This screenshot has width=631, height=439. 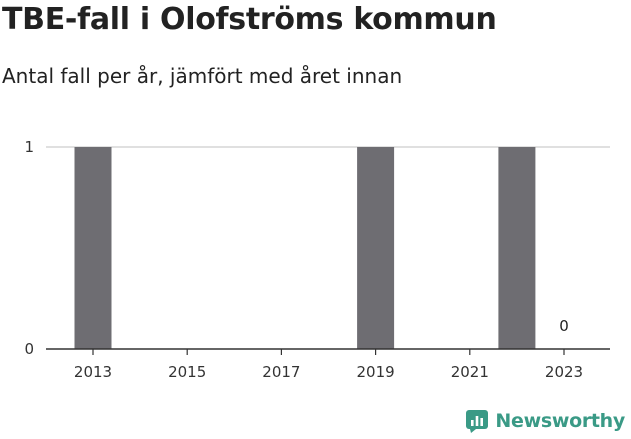 What do you see at coordinates (564, 372) in the screenshot?
I see `x-tick-label: 2023` at bounding box center [564, 372].